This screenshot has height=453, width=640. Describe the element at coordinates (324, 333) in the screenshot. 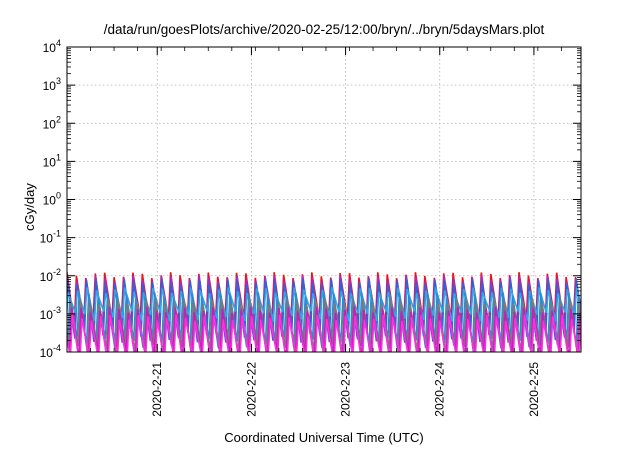

I see `series-line` at that location.